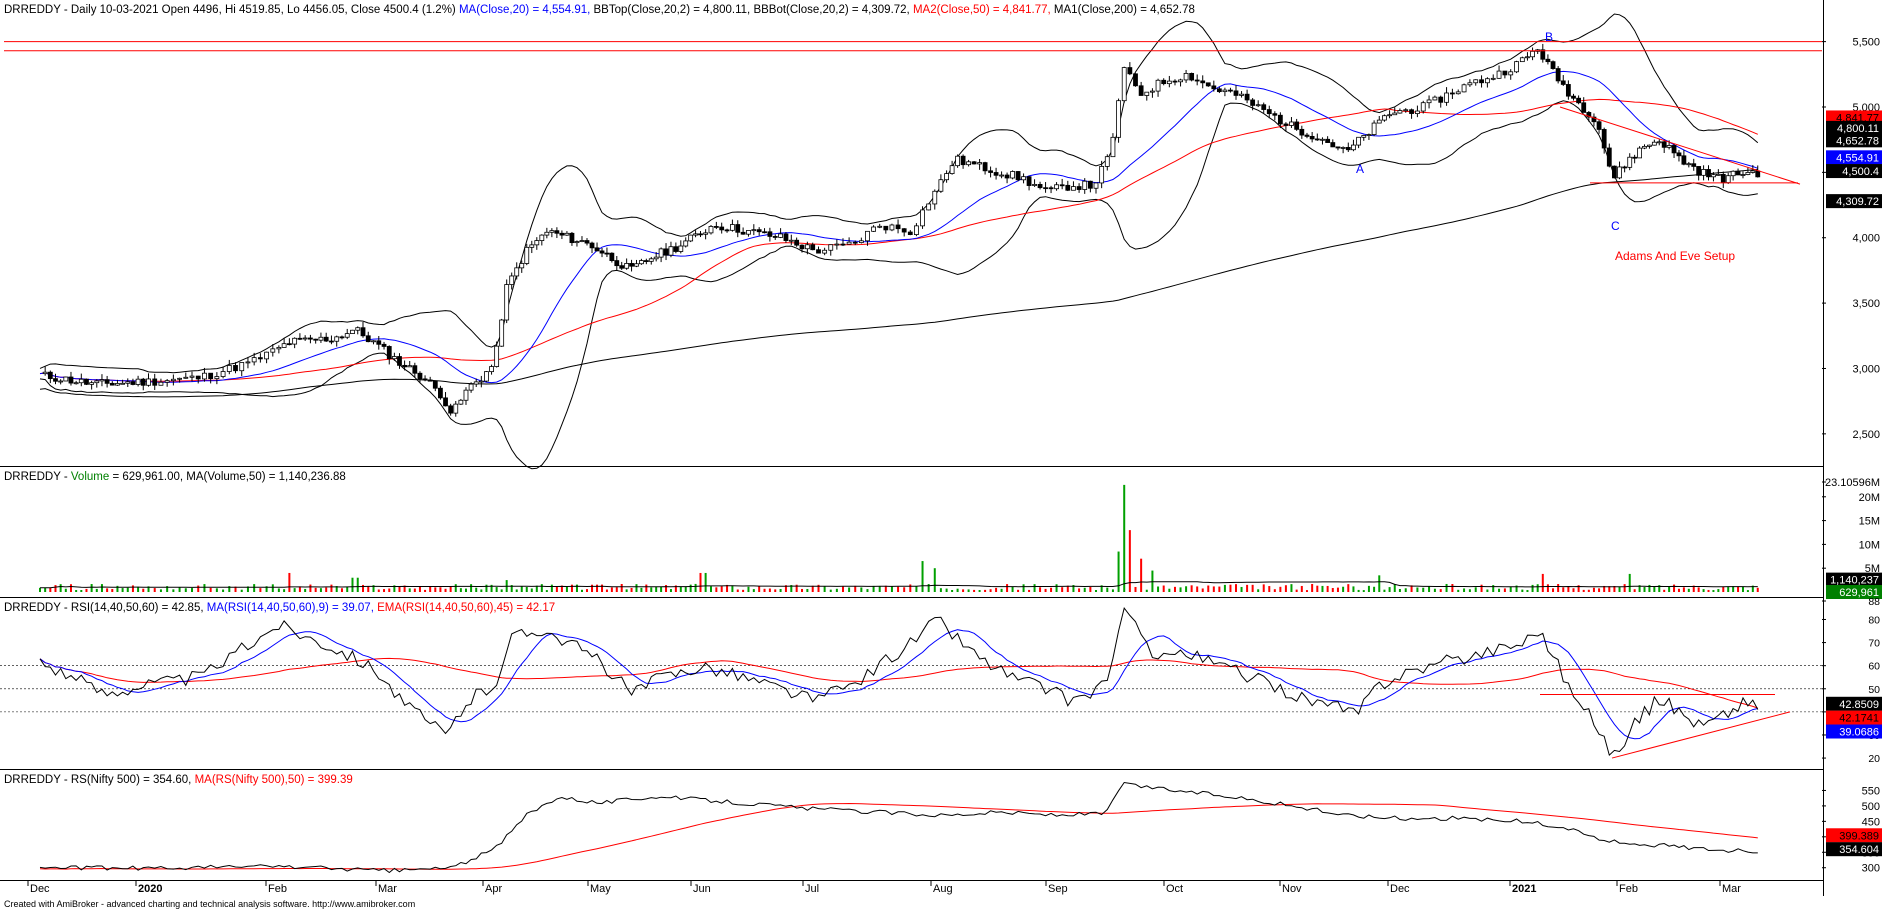  What do you see at coordinates (1058, 889) in the screenshot?
I see `x-tick-label: Sep` at bounding box center [1058, 889].